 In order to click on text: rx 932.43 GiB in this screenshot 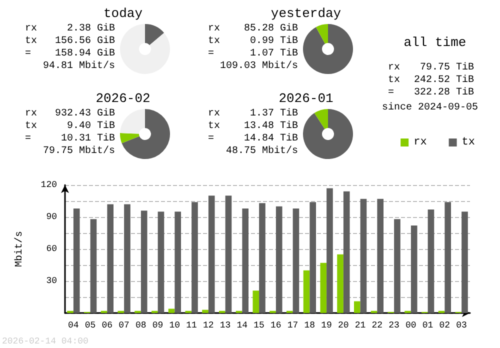, I will do `click(70, 114)`.